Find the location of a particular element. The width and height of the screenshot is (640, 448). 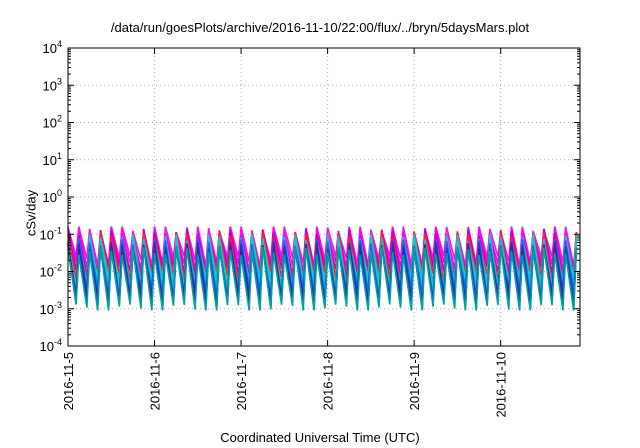

y-tick-label: 10¹ is located at coordinates (52, 159).